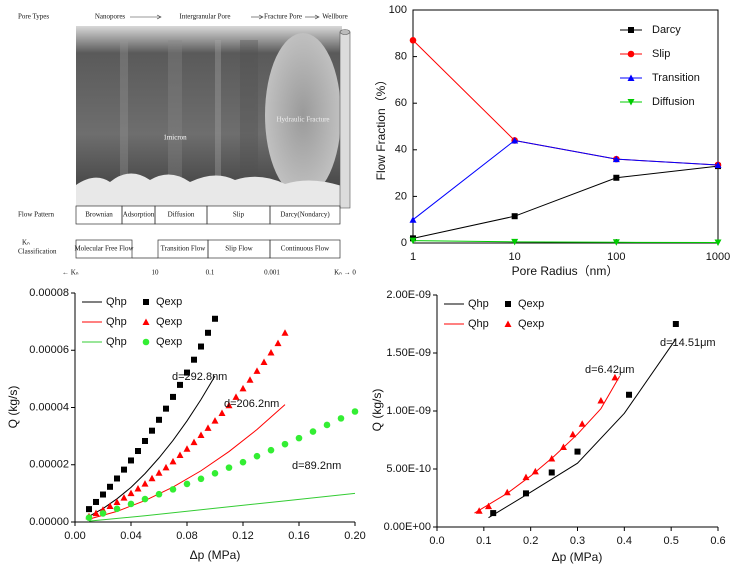 The image size is (737, 567). What do you see at coordinates (13, 407) in the screenshot?
I see `y-axis-label: Q (kg/s)` at bounding box center [13, 407].